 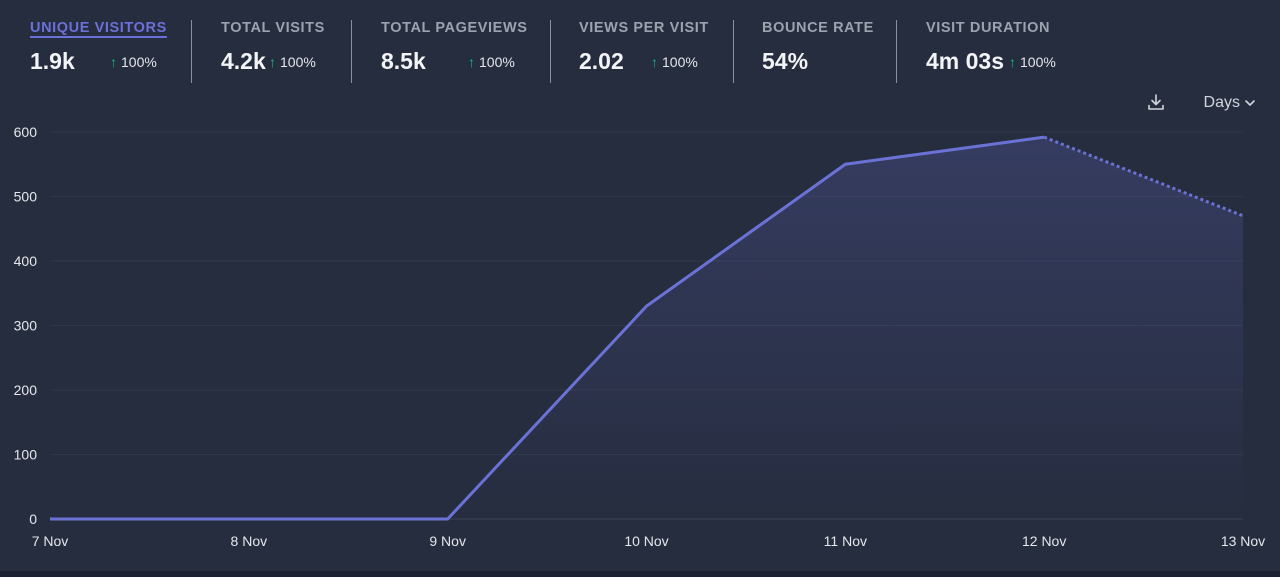 What do you see at coordinates (785, 61) in the screenshot?
I see `stat-value: 54%` at bounding box center [785, 61].